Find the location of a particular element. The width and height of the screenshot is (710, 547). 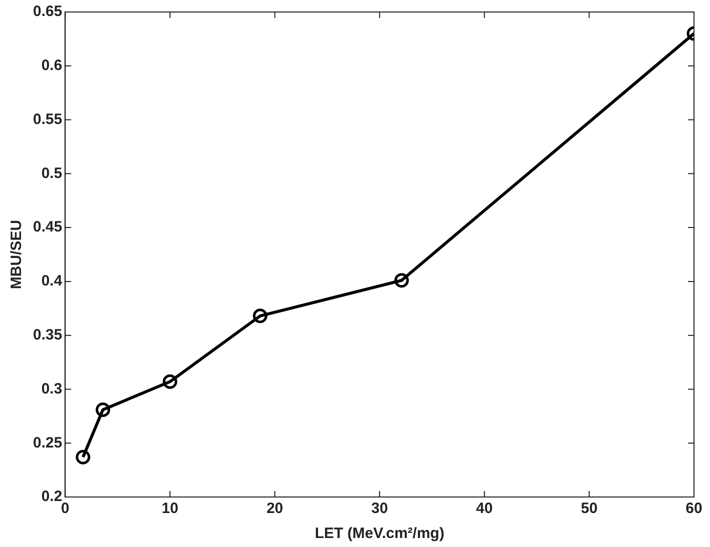

x-axis-title: LET (MeV.cm²/mg) is located at coordinates (379, 533).